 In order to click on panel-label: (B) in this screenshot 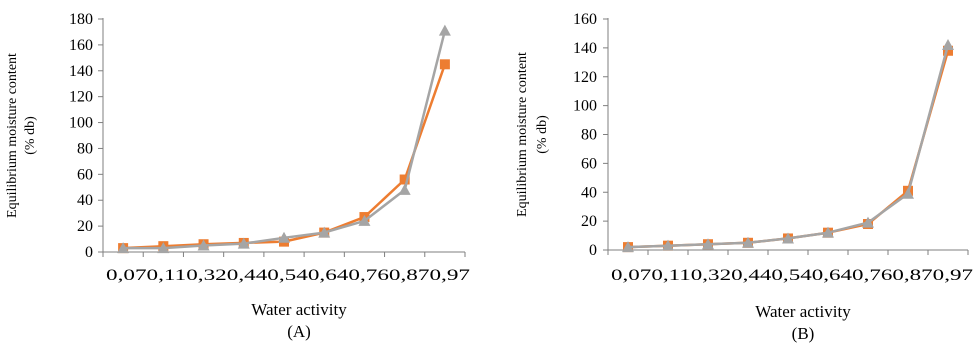, I will do `click(803, 333)`.